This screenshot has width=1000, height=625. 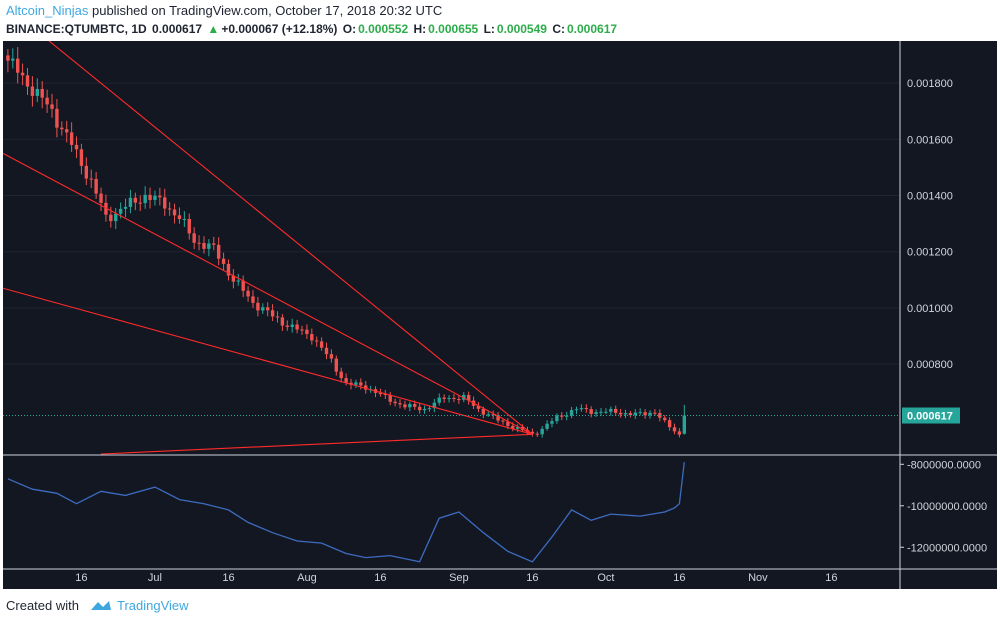 What do you see at coordinates (346, 512) in the screenshot?
I see `indicator-line` at bounding box center [346, 512].